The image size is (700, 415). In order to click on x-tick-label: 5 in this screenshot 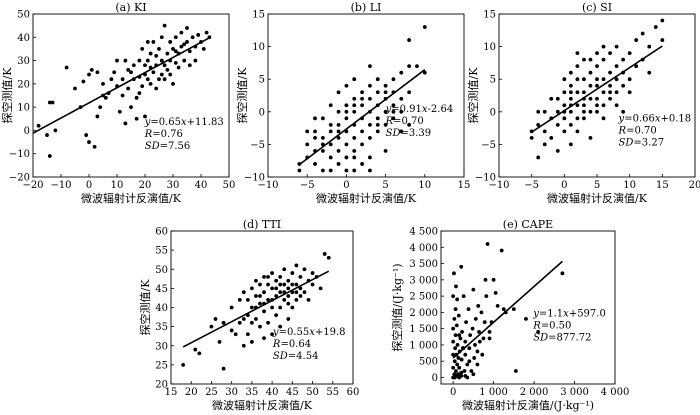, I will do `click(385, 185)`.